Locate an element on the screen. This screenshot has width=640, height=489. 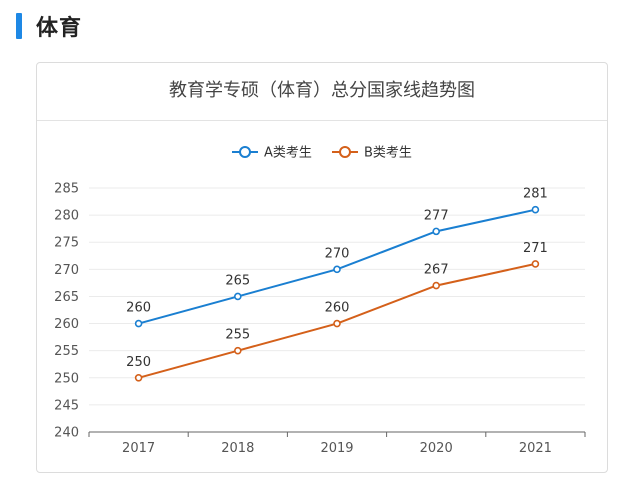
section-accent-bar is located at coordinates (19, 26).